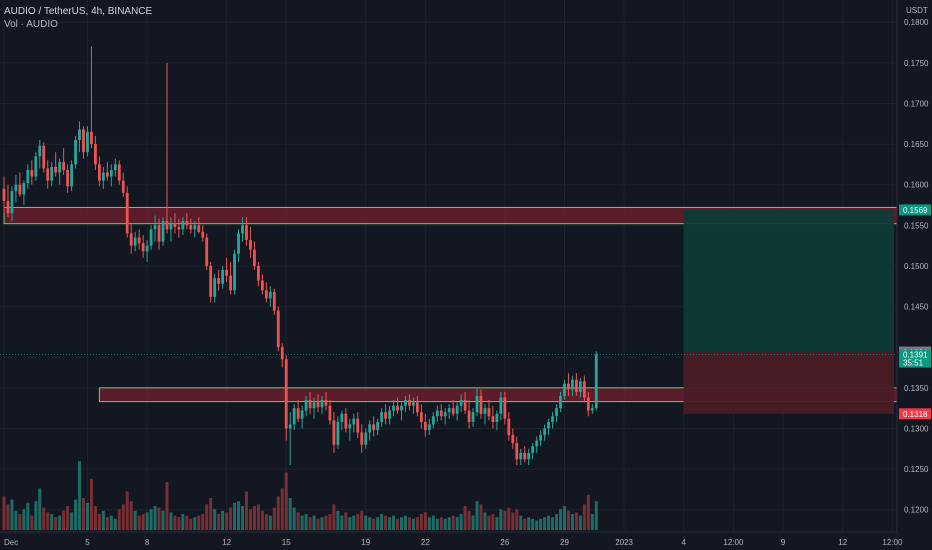 This screenshot has width=932, height=550. What do you see at coordinates (916, 225) in the screenshot?
I see `price-tick-label: 0.1550` at bounding box center [916, 225].